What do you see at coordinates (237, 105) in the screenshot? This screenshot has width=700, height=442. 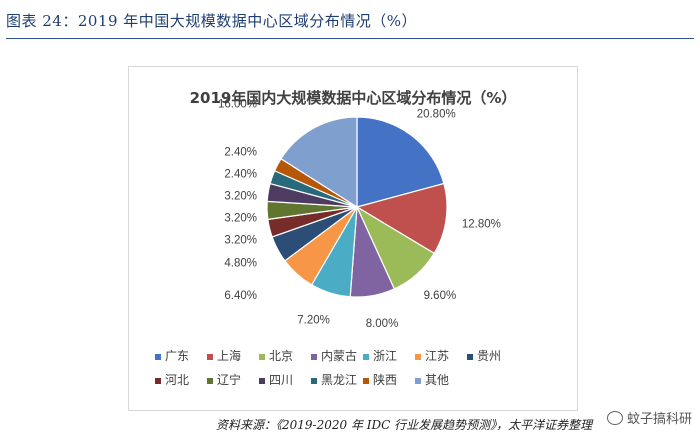 I see `data-label-其他: 16.00%` at bounding box center [237, 105].